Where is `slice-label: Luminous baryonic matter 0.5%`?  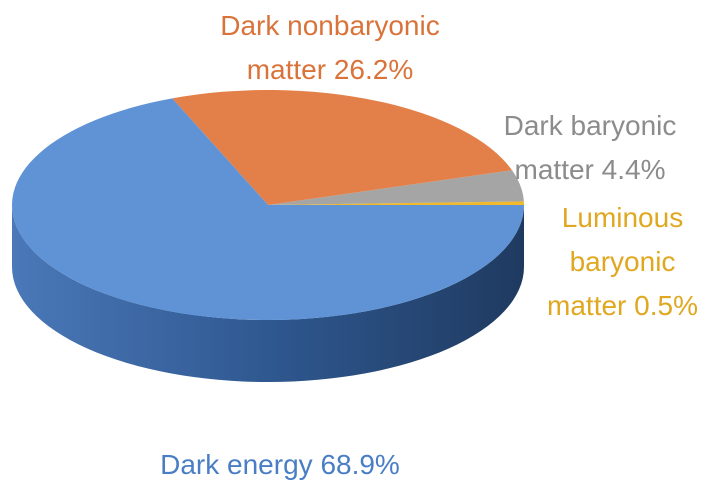 slice-label: Luminous baryonic matter 0.5% is located at coordinates (622, 262).